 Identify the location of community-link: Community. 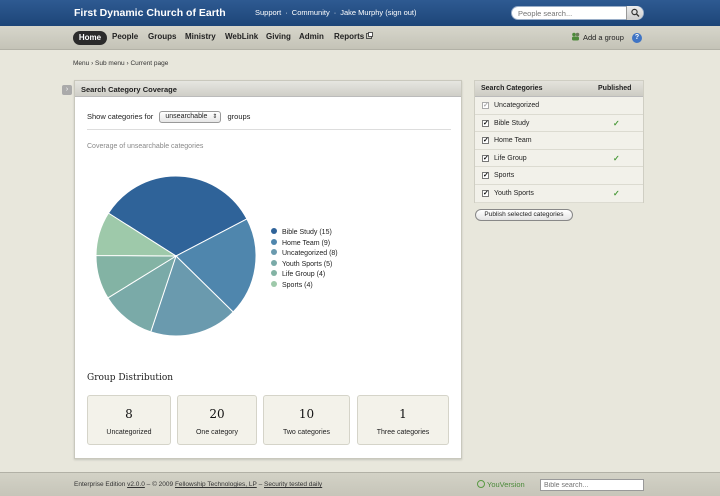
(310, 12).